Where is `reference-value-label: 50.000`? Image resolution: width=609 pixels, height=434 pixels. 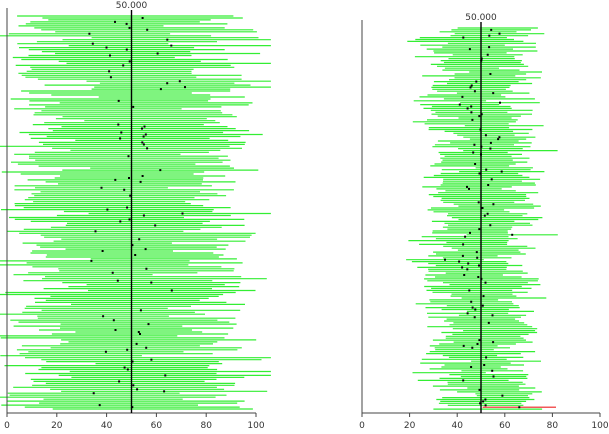
reference-value-label: 50.000 is located at coordinates (481, 18).